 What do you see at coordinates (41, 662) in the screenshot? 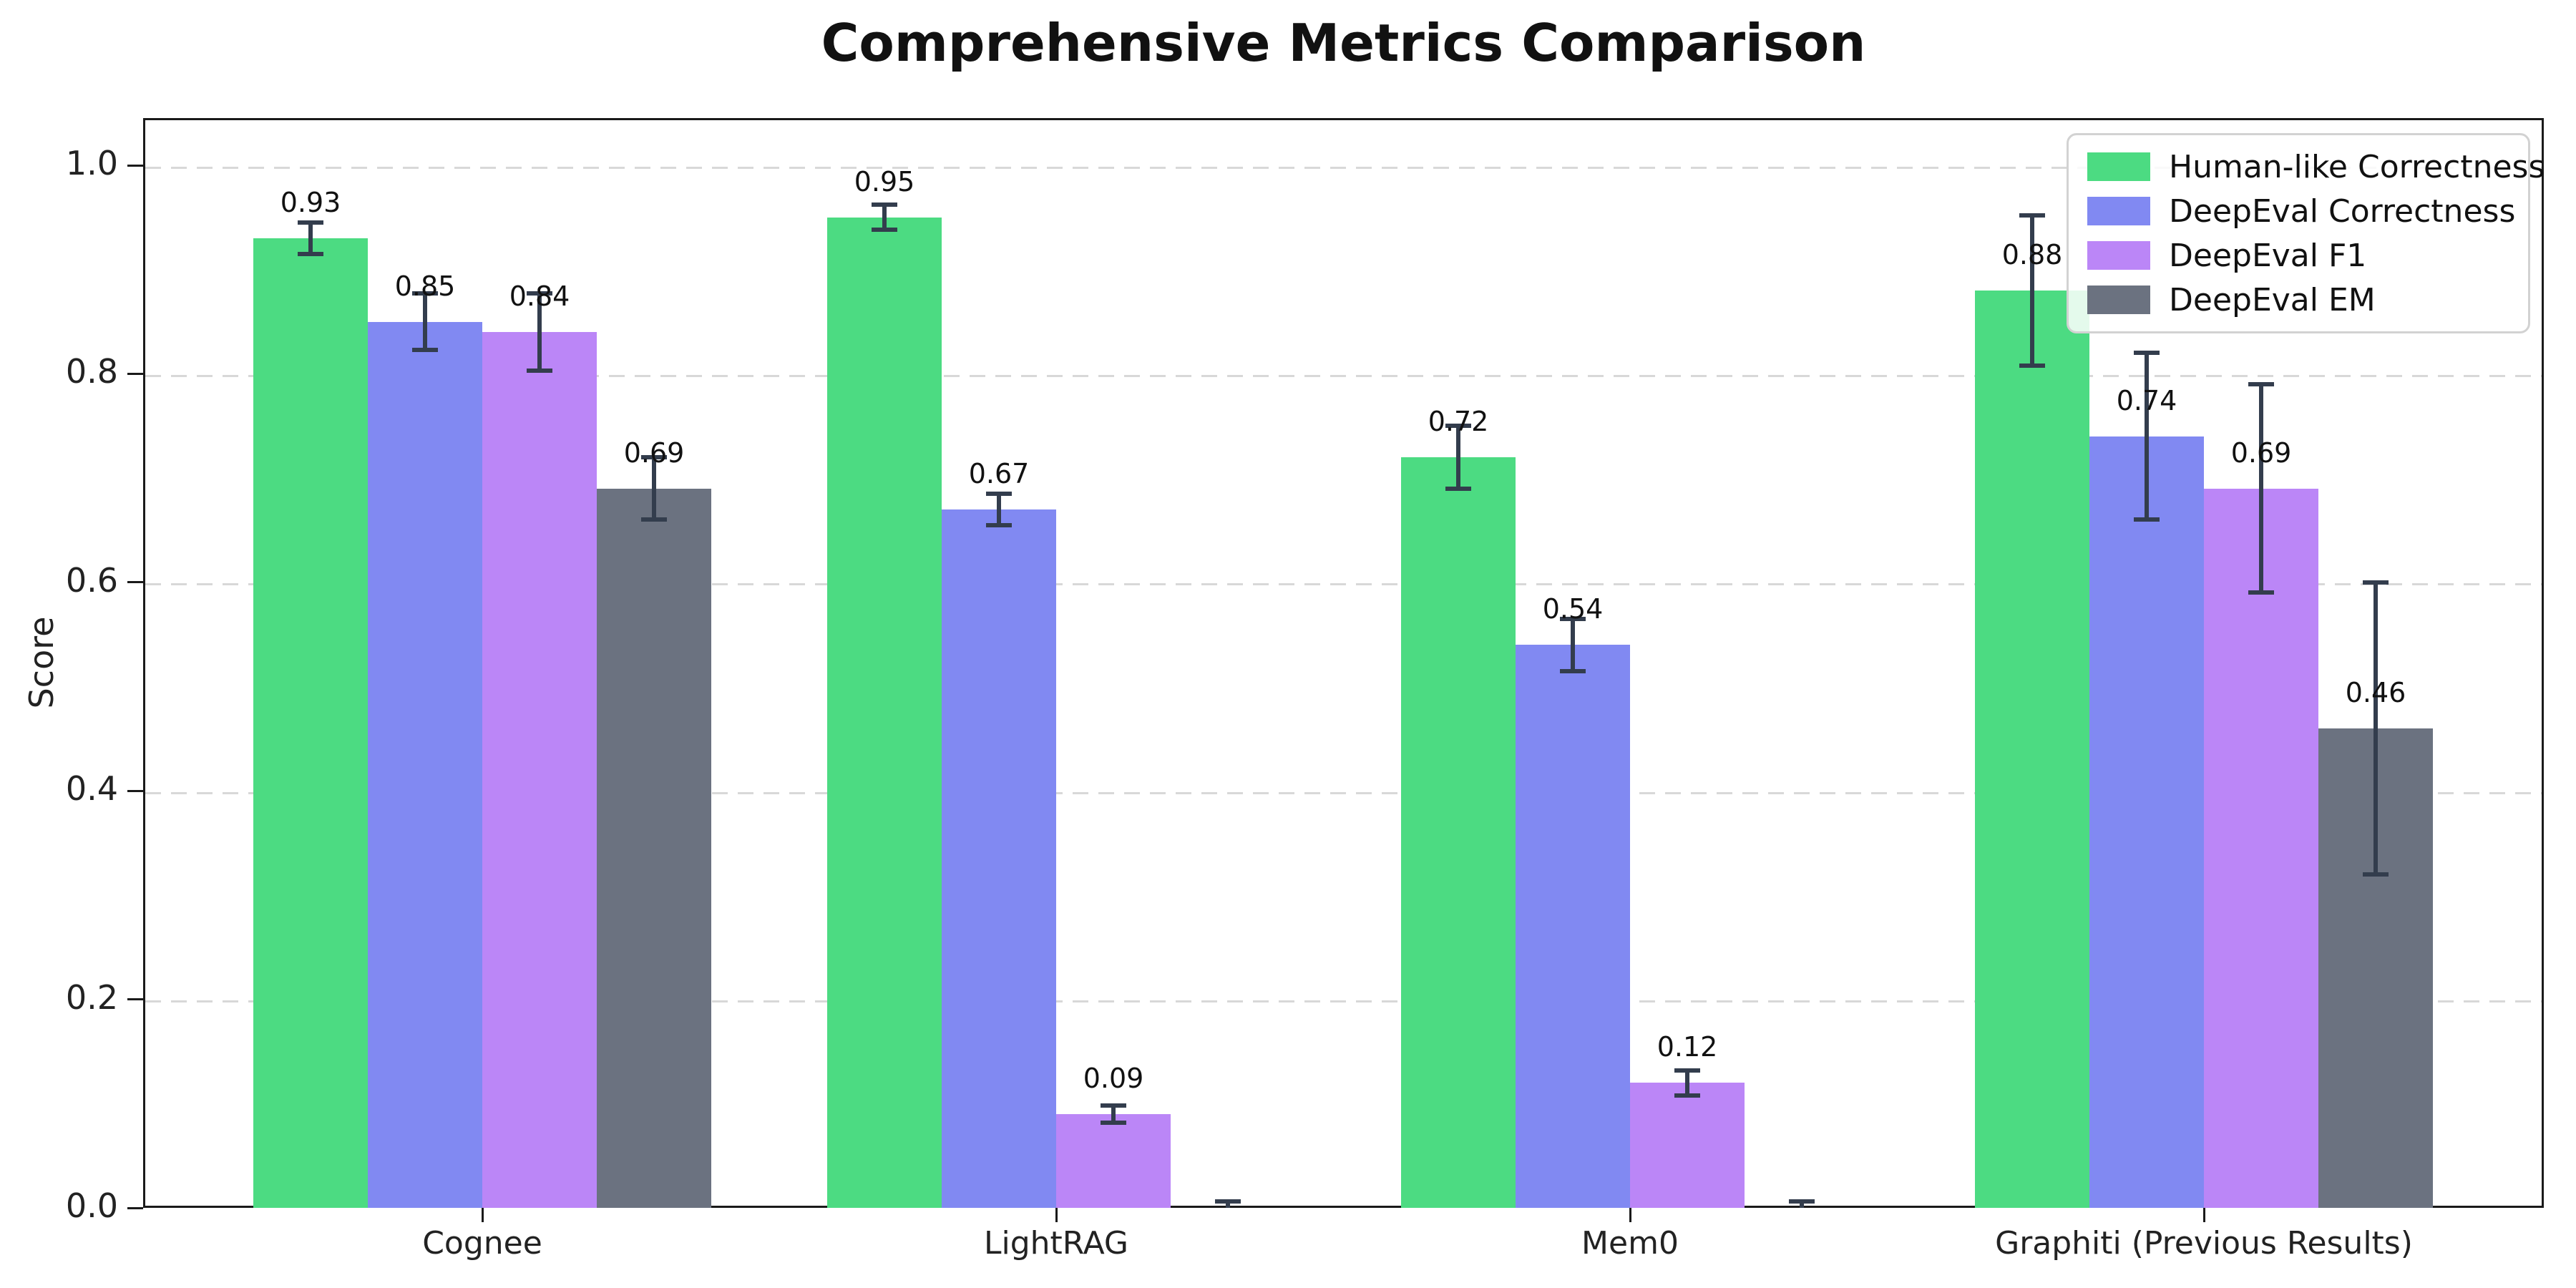
I see `y-axis-label: Score` at bounding box center [41, 662].